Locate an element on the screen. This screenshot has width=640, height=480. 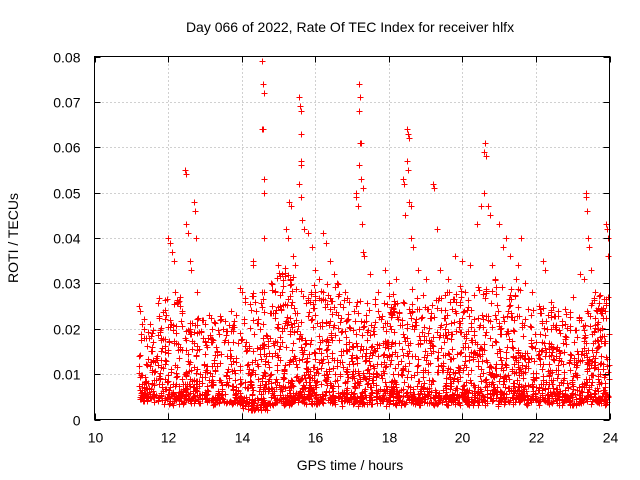
y-tick-label: 0.01 is located at coordinates (66, 375).